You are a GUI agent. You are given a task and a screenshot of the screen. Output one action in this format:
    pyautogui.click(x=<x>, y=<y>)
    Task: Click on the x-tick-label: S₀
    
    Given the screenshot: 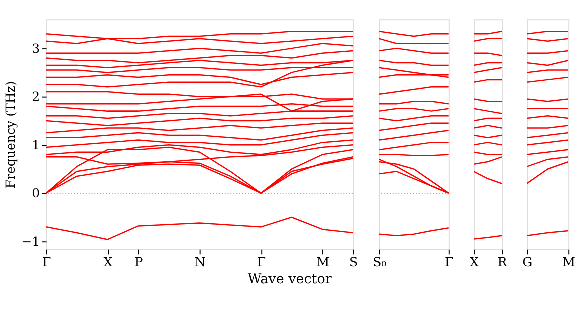 What is the action you would take?
    pyautogui.click(x=380, y=262)
    